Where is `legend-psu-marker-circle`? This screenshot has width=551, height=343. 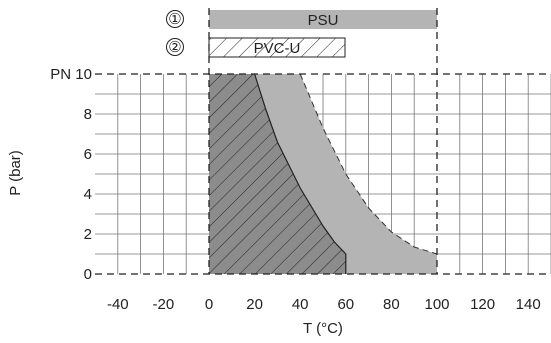
legend-psu-marker-circle is located at coordinates (175, 19).